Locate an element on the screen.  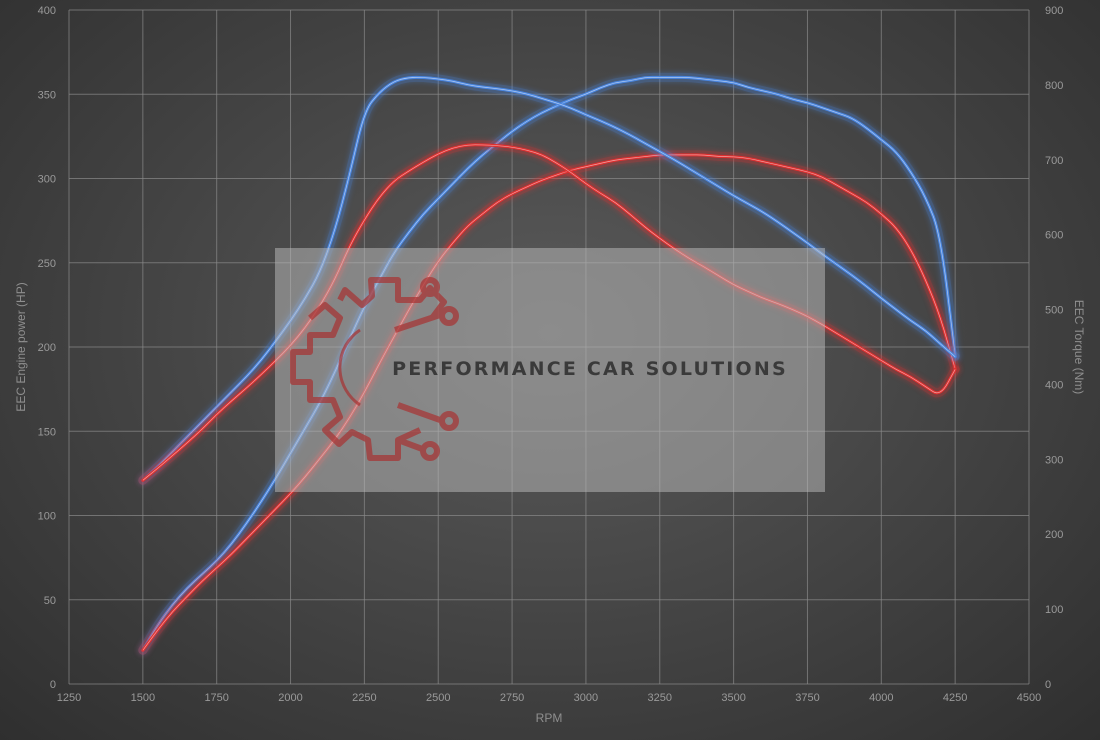
x-tick-label: 1750 is located at coordinates (216, 698).